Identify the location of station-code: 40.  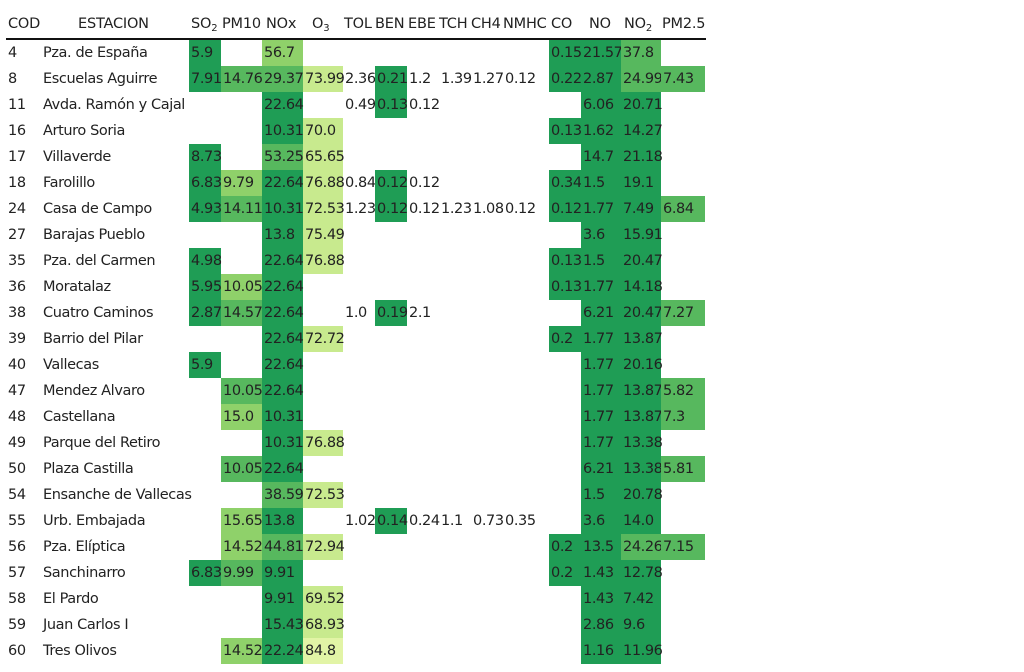
(17, 365).